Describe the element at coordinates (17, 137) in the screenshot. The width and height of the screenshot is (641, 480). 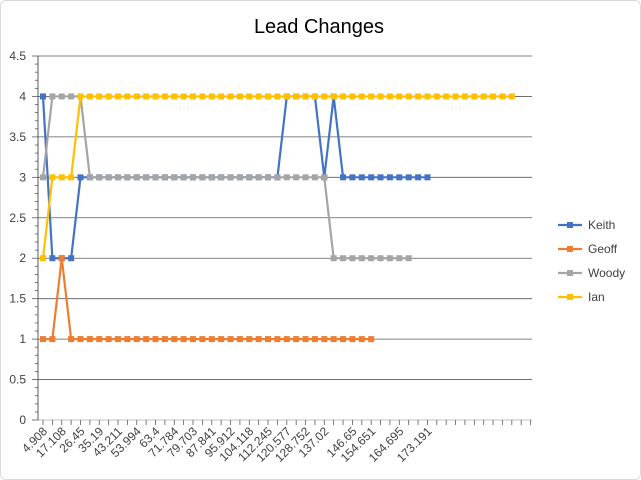
I see `y-tick-label: 3.5` at that location.